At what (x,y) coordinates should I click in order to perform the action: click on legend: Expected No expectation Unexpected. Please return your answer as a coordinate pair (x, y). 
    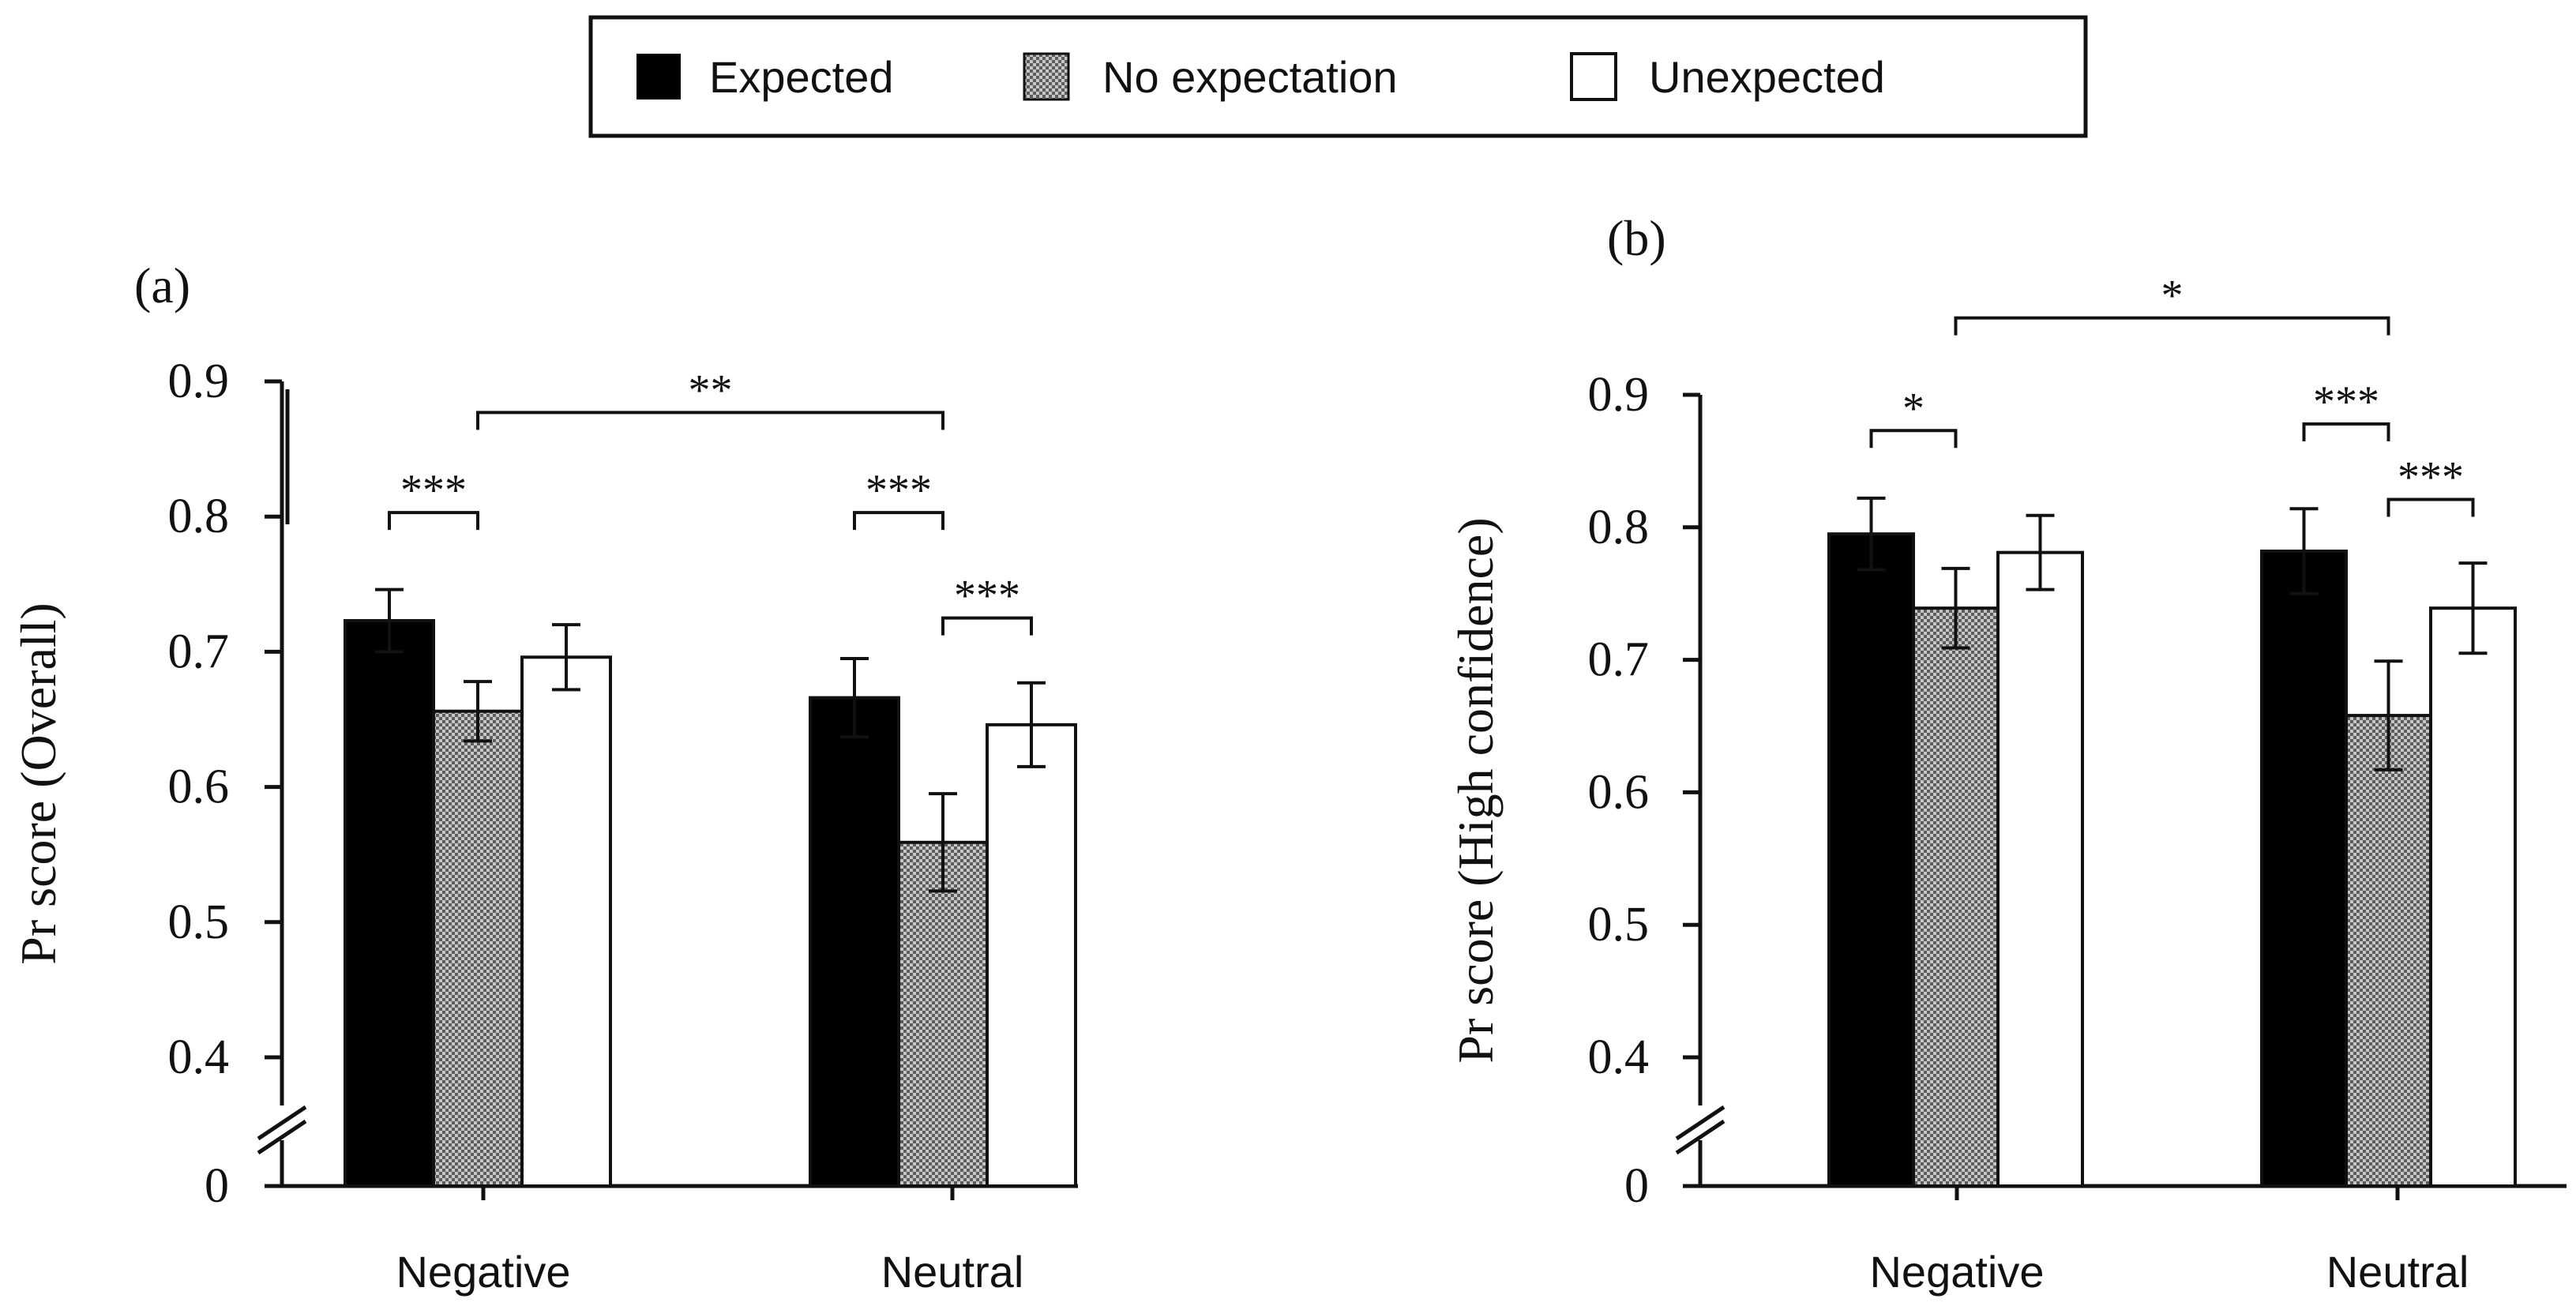
    Looking at the image, I should click on (1338, 76).